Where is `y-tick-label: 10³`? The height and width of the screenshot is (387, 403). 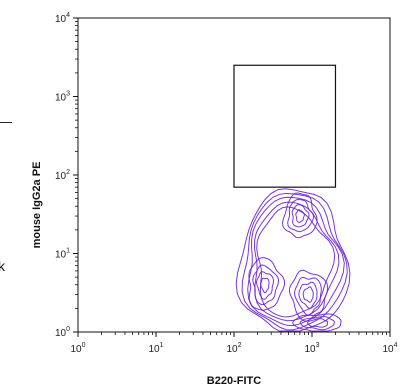
y-tick-label: 10³ is located at coordinates (62, 97).